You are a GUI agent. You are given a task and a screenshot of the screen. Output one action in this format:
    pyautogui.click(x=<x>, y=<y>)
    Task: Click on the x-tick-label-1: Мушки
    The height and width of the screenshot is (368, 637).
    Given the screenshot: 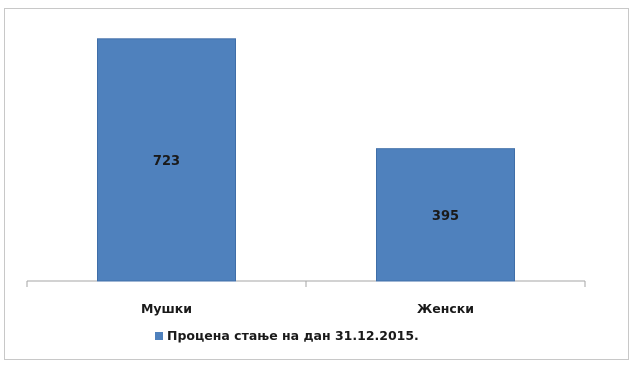 What is the action you would take?
    pyautogui.click(x=166, y=308)
    